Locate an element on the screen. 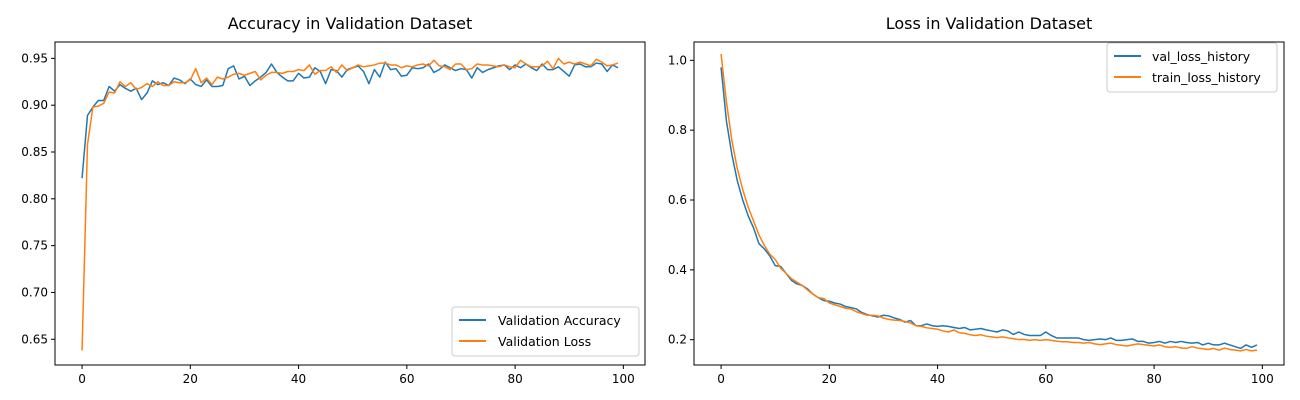 The image size is (1300, 400). y-axis-ticks: 0.65 0.70 0.75 0.80 0.85 0.90 0.95 is located at coordinates (38, 198).